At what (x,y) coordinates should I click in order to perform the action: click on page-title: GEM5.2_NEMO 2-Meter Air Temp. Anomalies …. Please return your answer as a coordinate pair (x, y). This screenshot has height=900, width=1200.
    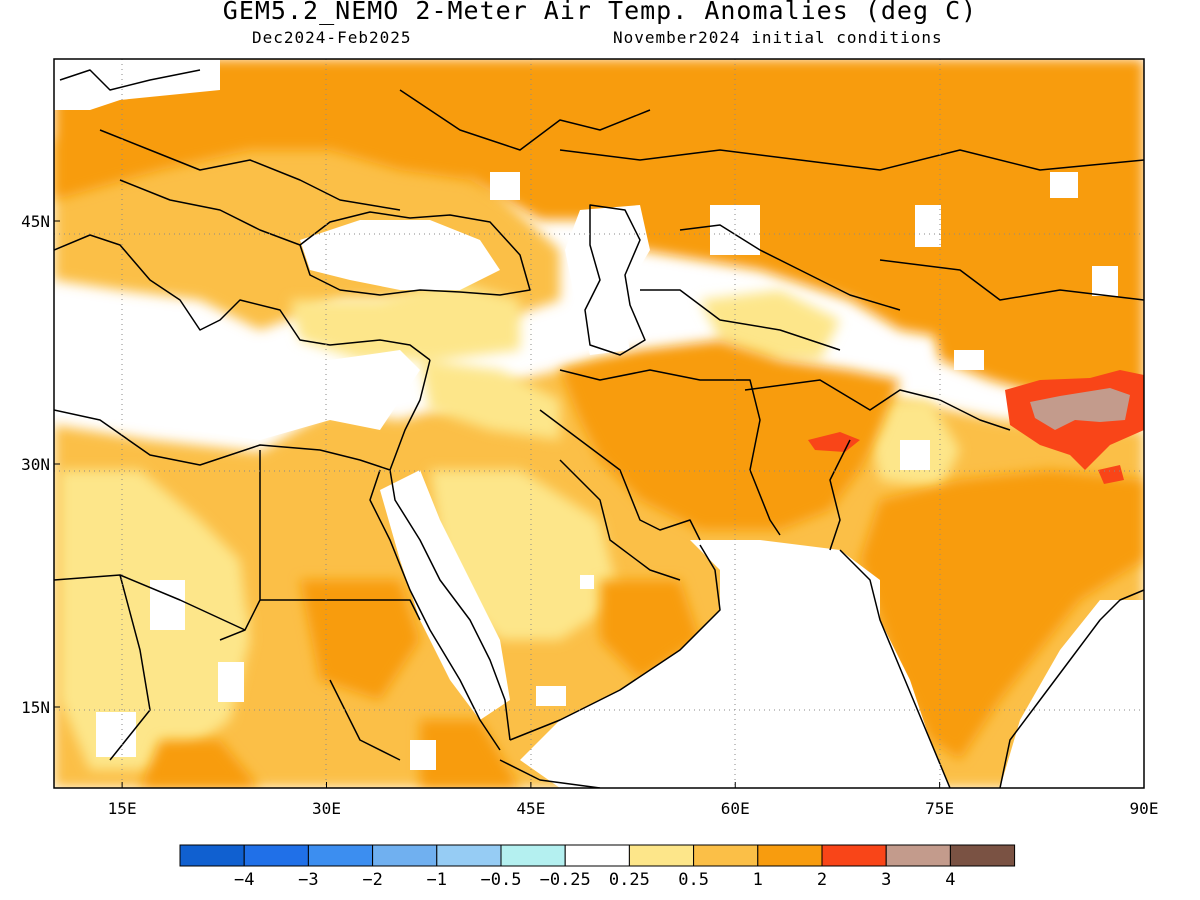
    Looking at the image, I should click on (600, 12).